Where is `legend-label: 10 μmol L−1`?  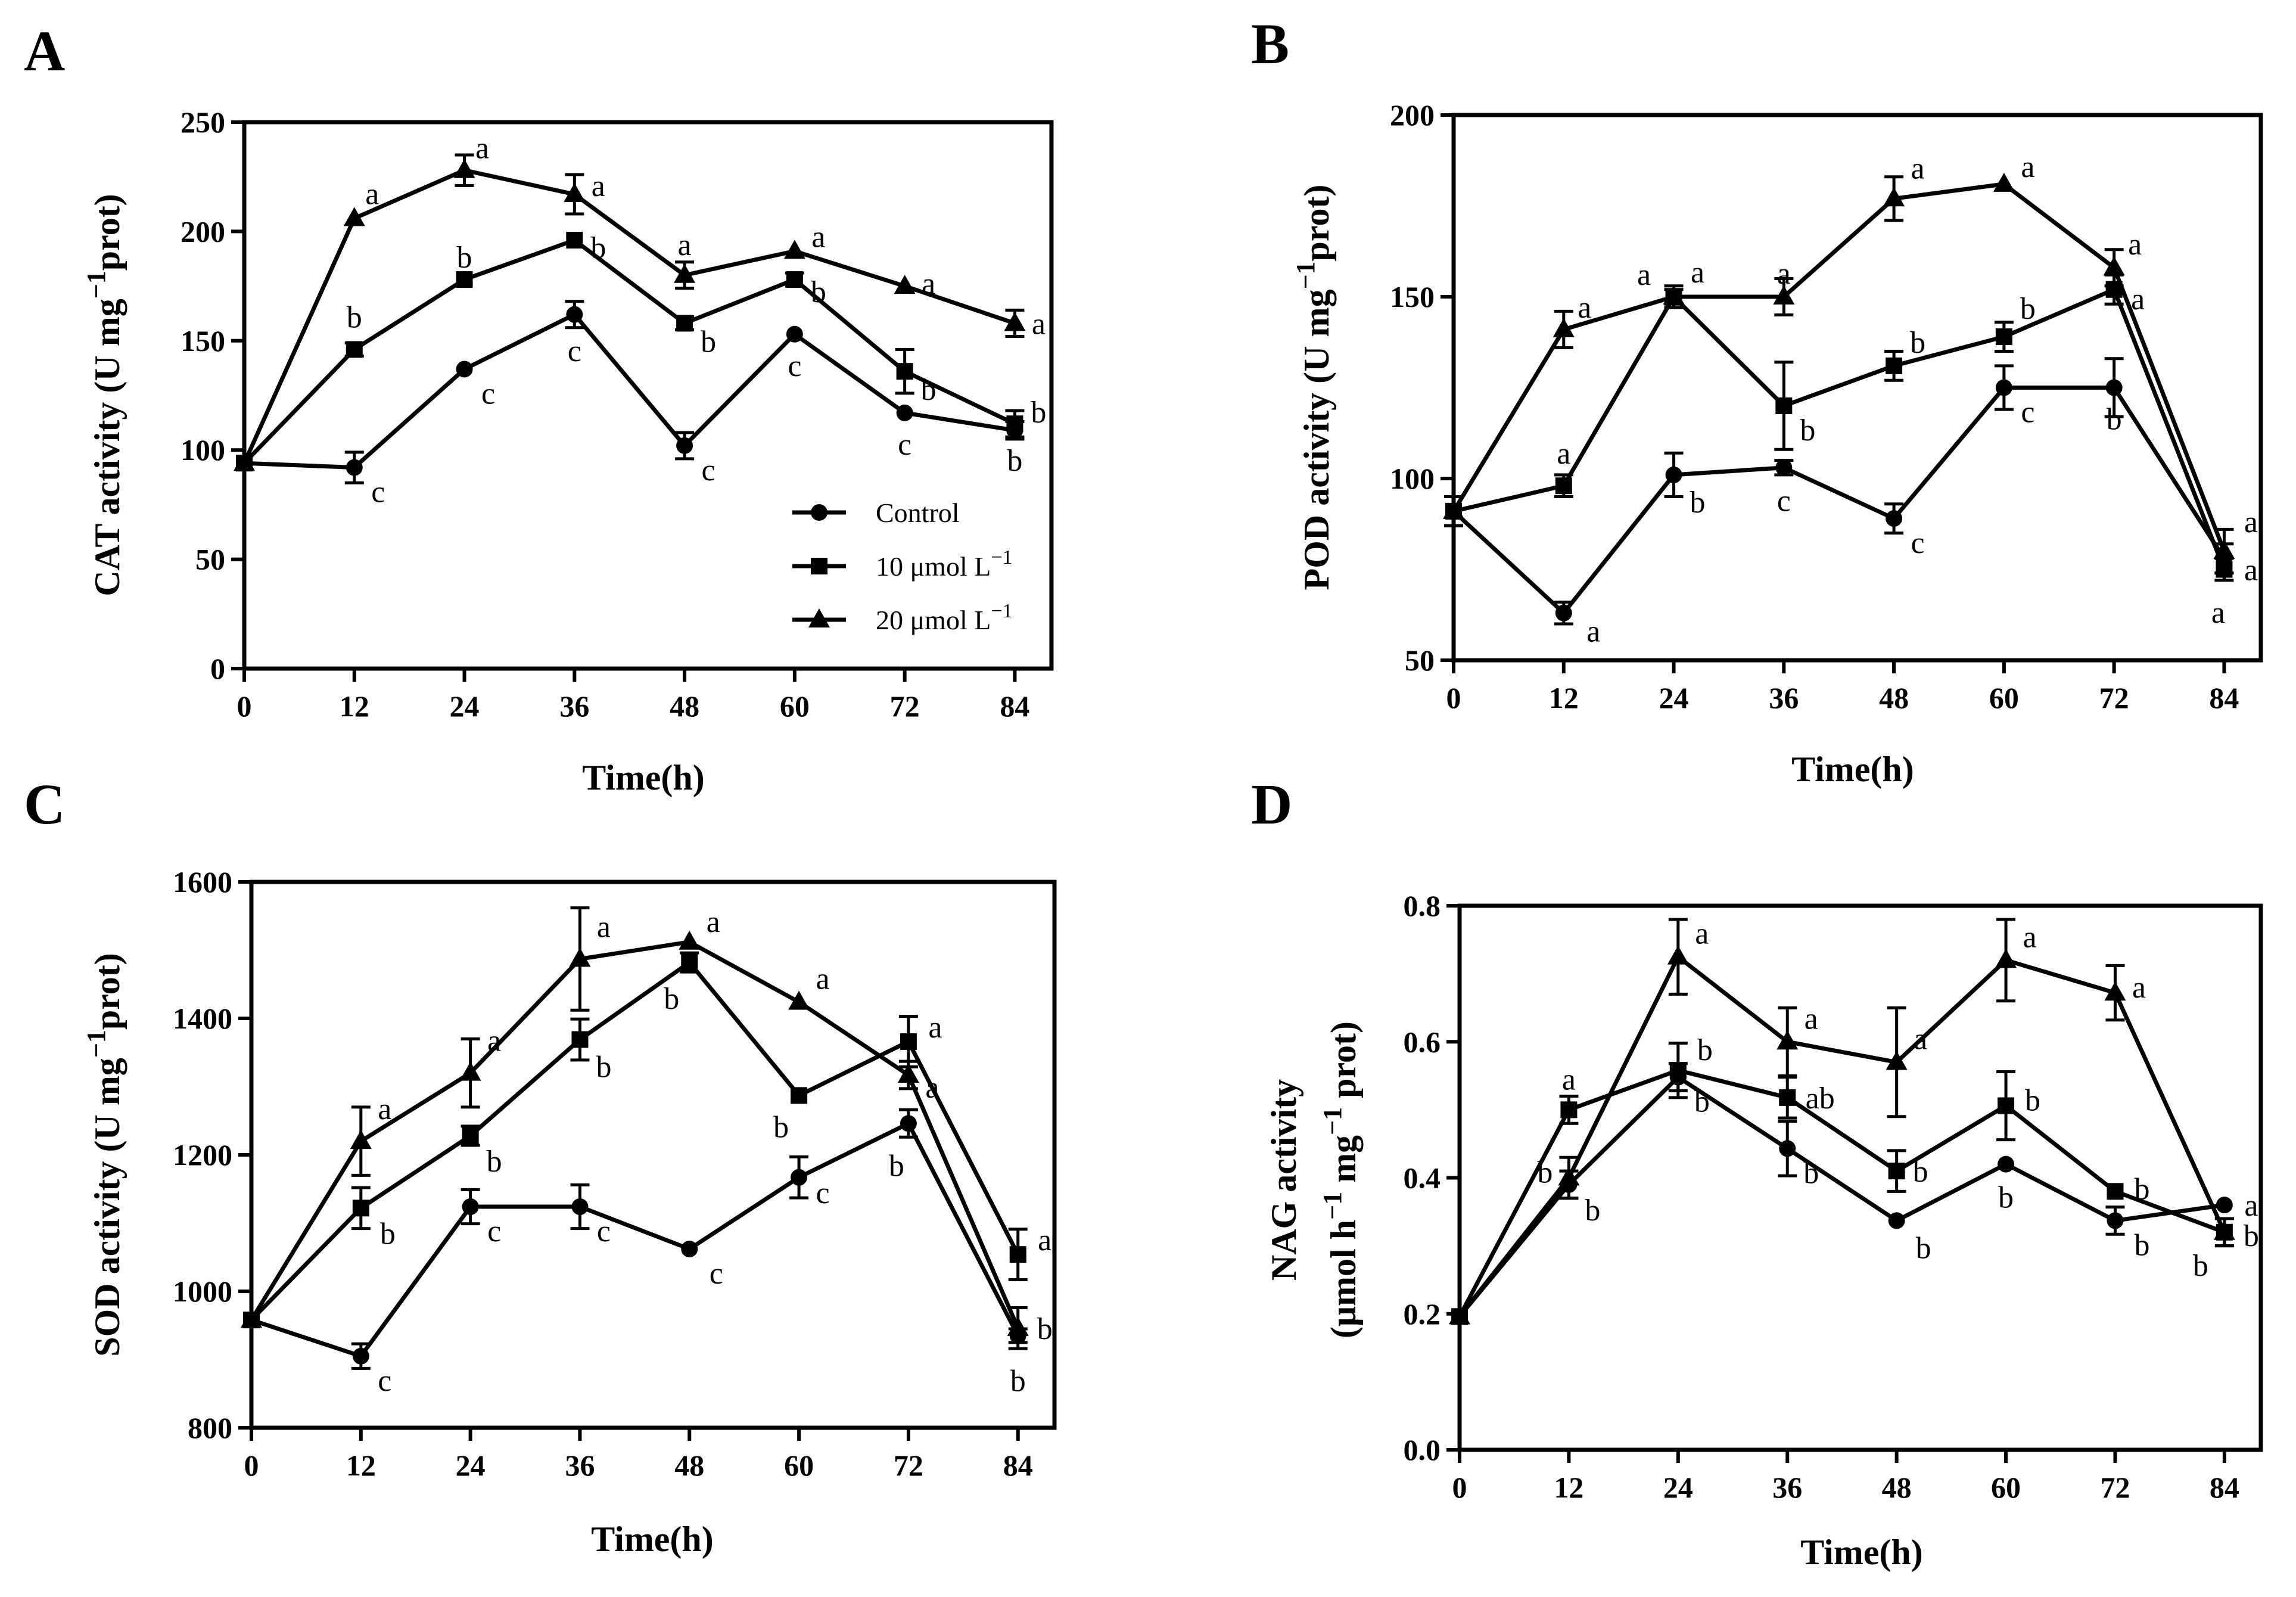
legend-label: 10 μmol L−1 is located at coordinates (944, 564).